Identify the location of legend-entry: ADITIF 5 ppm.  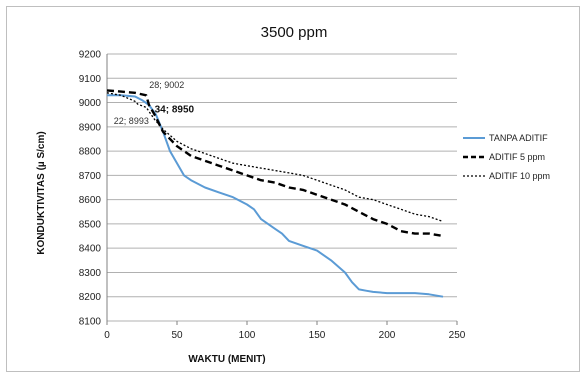
(517, 157).